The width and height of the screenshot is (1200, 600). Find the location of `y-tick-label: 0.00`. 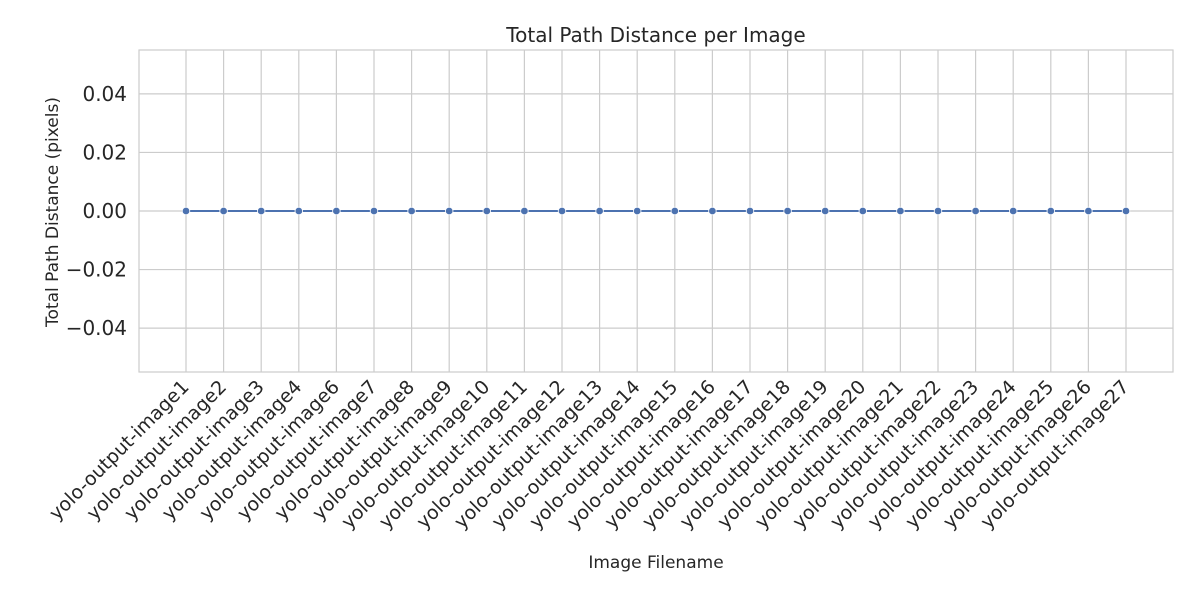

y-tick-label: 0.00 is located at coordinates (104, 211).